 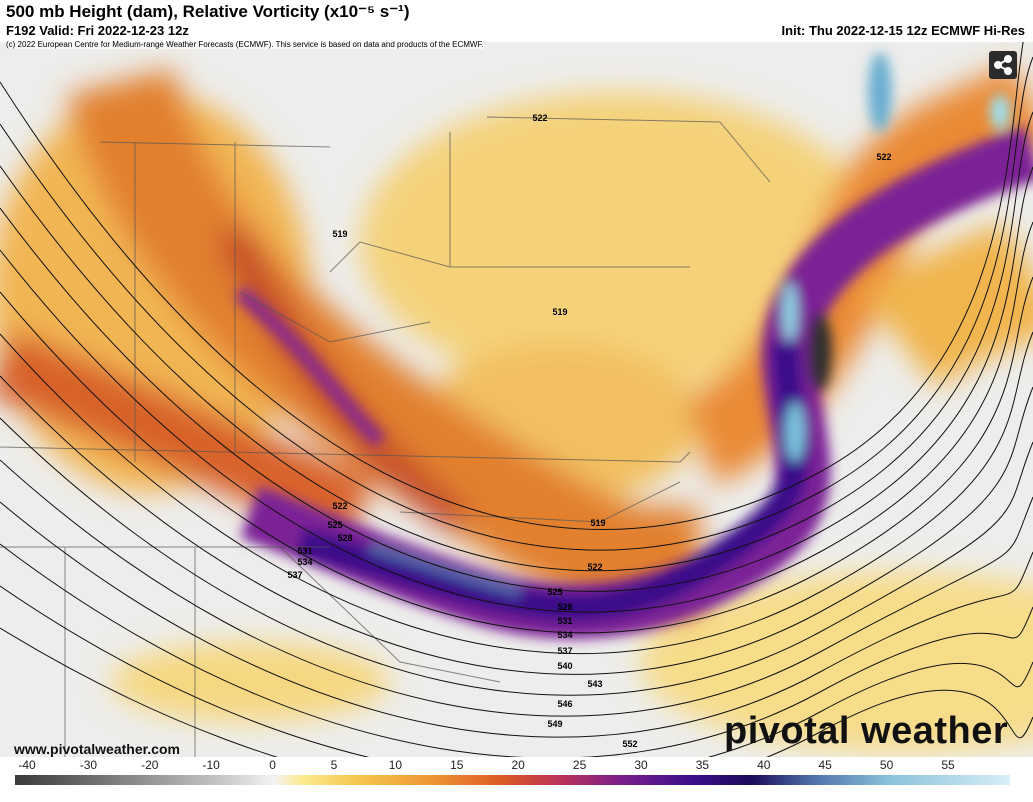 What do you see at coordinates (702, 765) in the screenshot?
I see `colorbar-tick-label: 35` at bounding box center [702, 765].